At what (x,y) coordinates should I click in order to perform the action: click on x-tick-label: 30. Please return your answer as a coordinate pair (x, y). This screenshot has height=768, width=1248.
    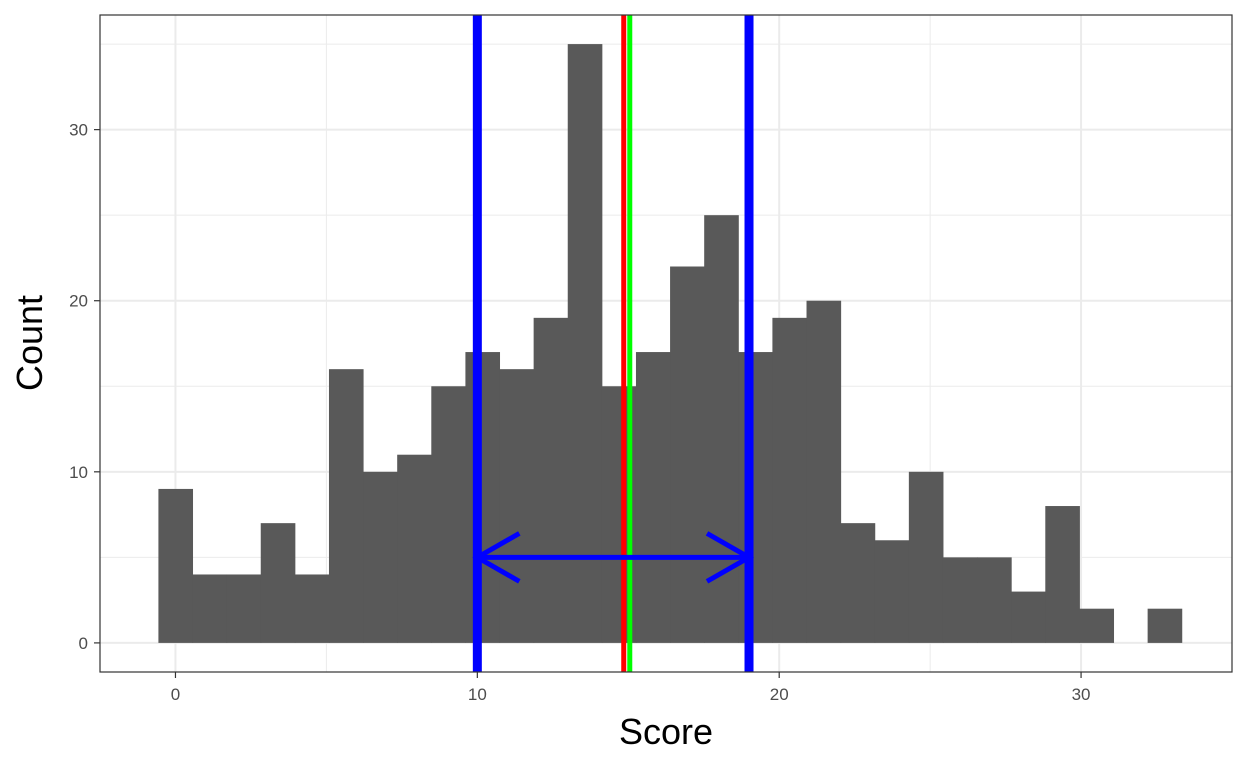
    Looking at the image, I should click on (1081, 694).